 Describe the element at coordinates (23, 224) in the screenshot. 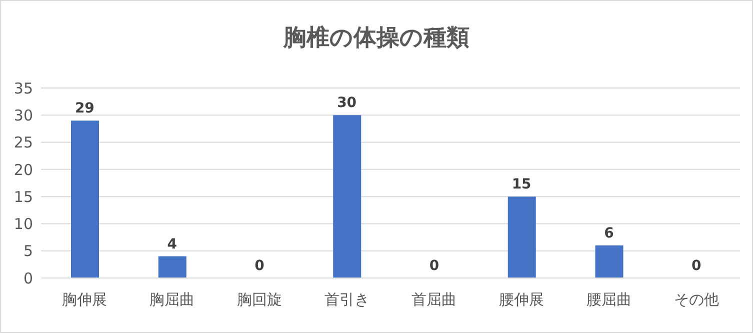

I see `y-tick-label: 10` at that location.